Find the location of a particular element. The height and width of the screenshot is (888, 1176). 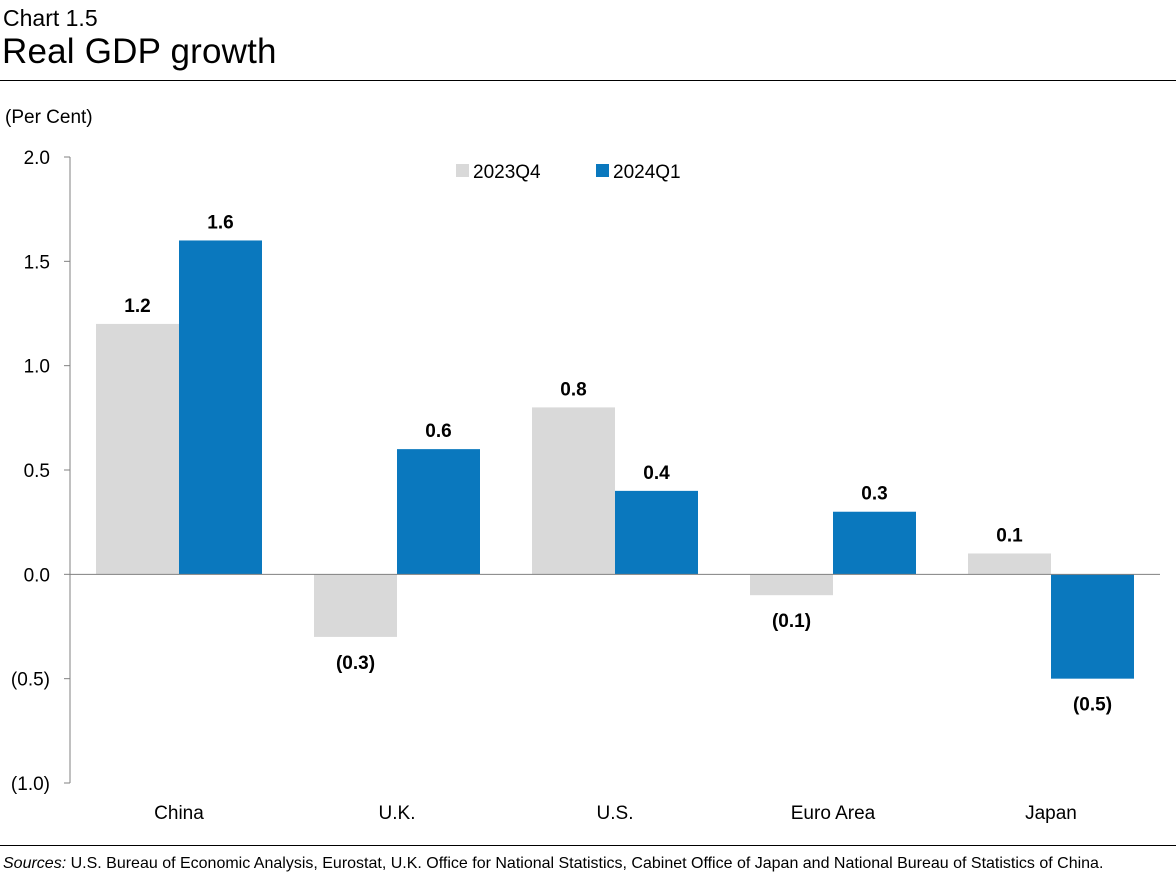

bar-2023Q4-u-s- is located at coordinates (573, 491).